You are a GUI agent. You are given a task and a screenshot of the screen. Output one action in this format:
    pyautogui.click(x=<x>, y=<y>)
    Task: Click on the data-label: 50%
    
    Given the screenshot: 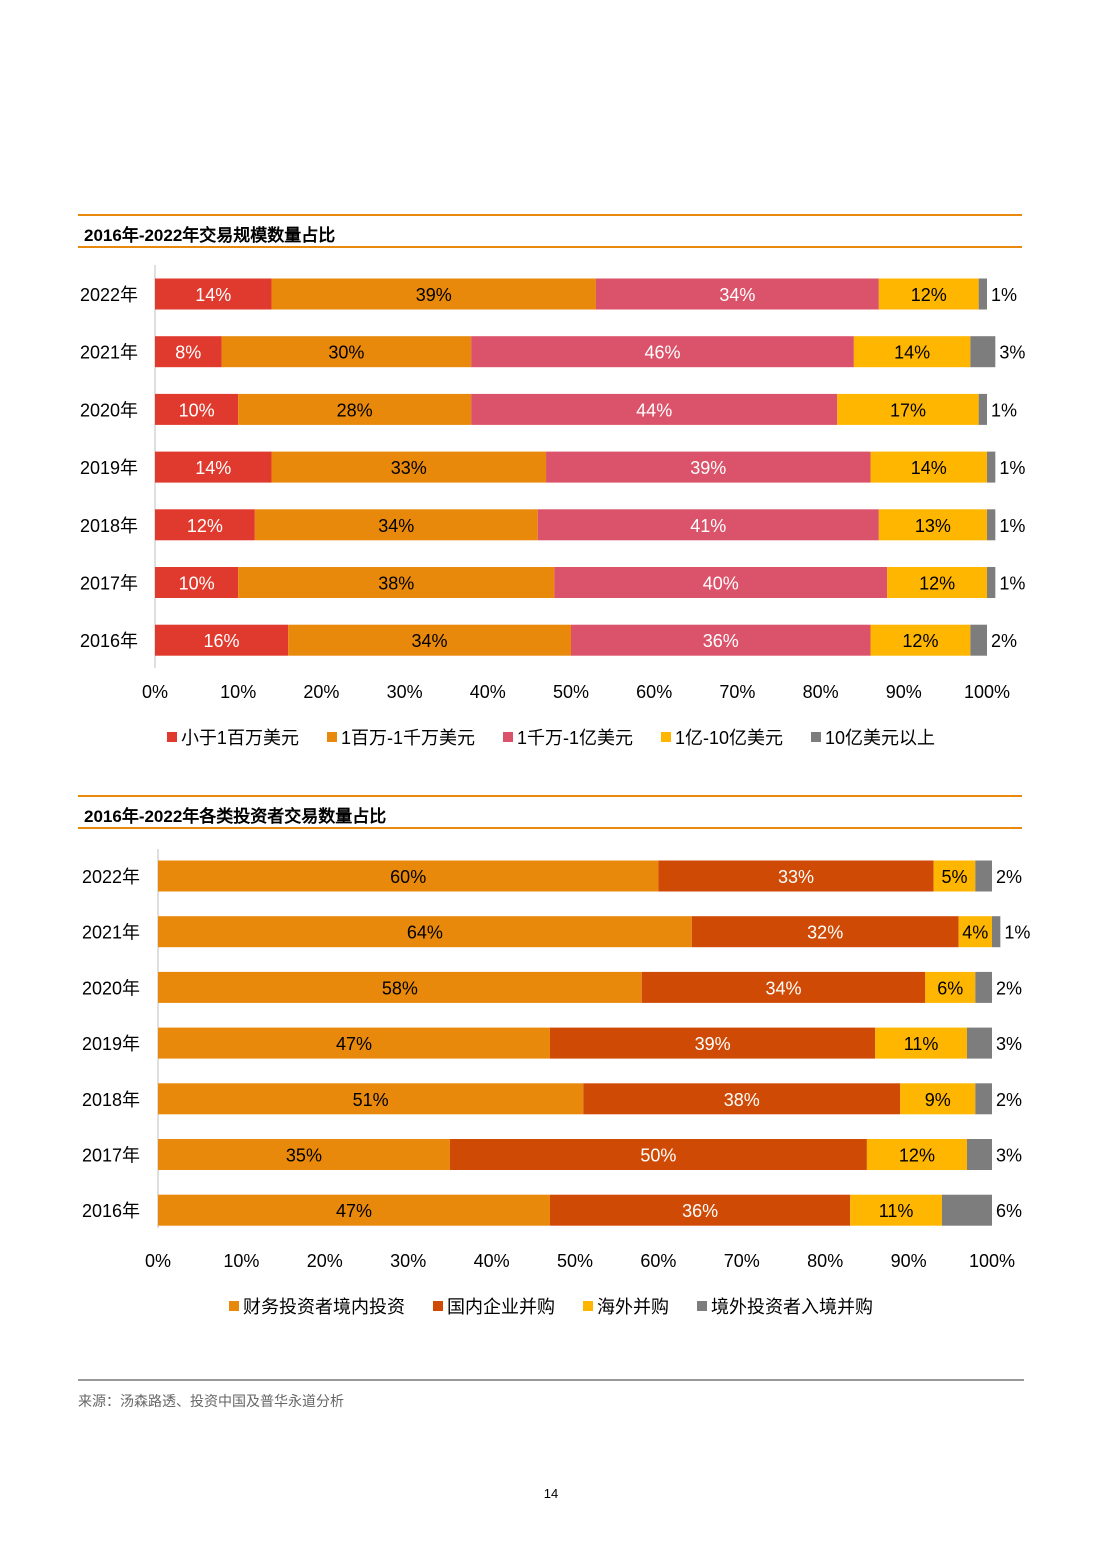 What is the action you would take?
    pyautogui.click(x=658, y=1156)
    